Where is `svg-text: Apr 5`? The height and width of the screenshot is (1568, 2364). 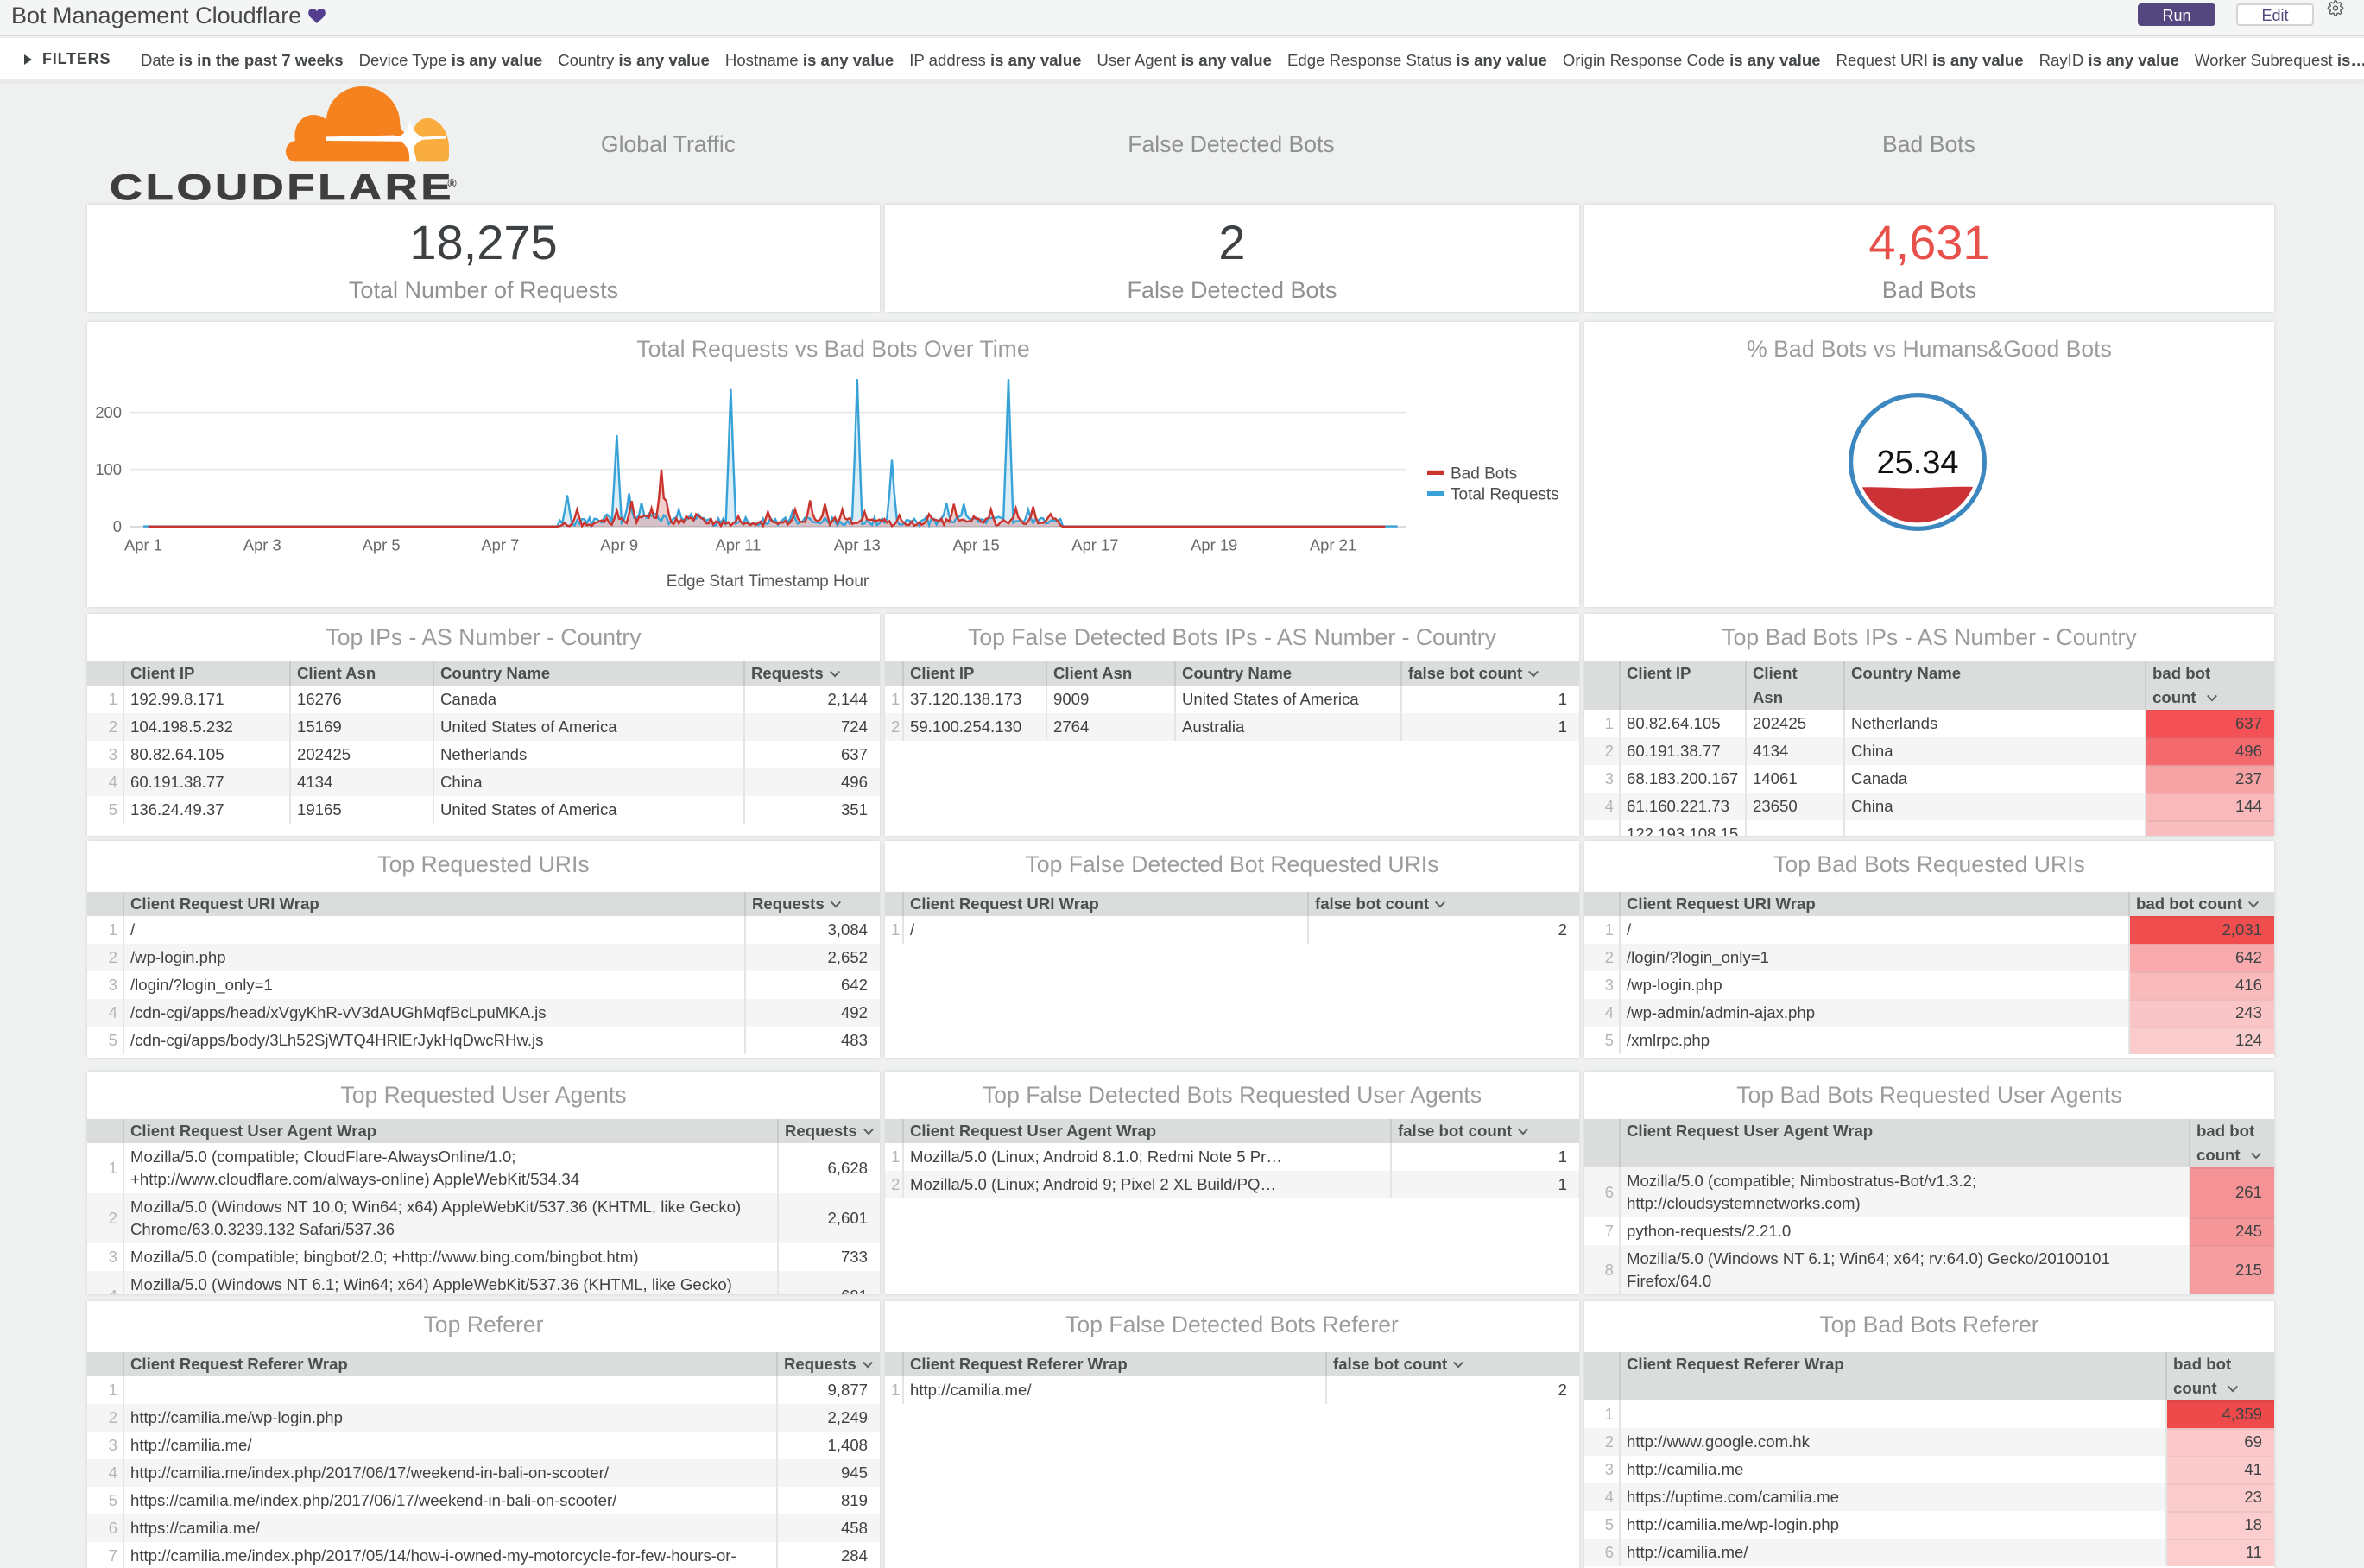
svg-text: Apr 5 is located at coordinates (382, 545).